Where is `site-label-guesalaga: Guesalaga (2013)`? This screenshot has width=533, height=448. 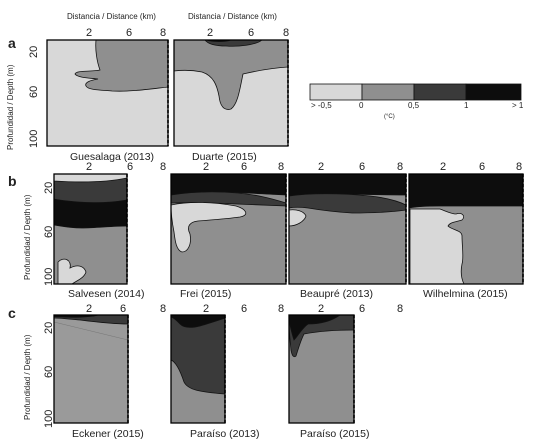
site-label-guesalaga: Guesalaga (2013) is located at coordinates (112, 157).